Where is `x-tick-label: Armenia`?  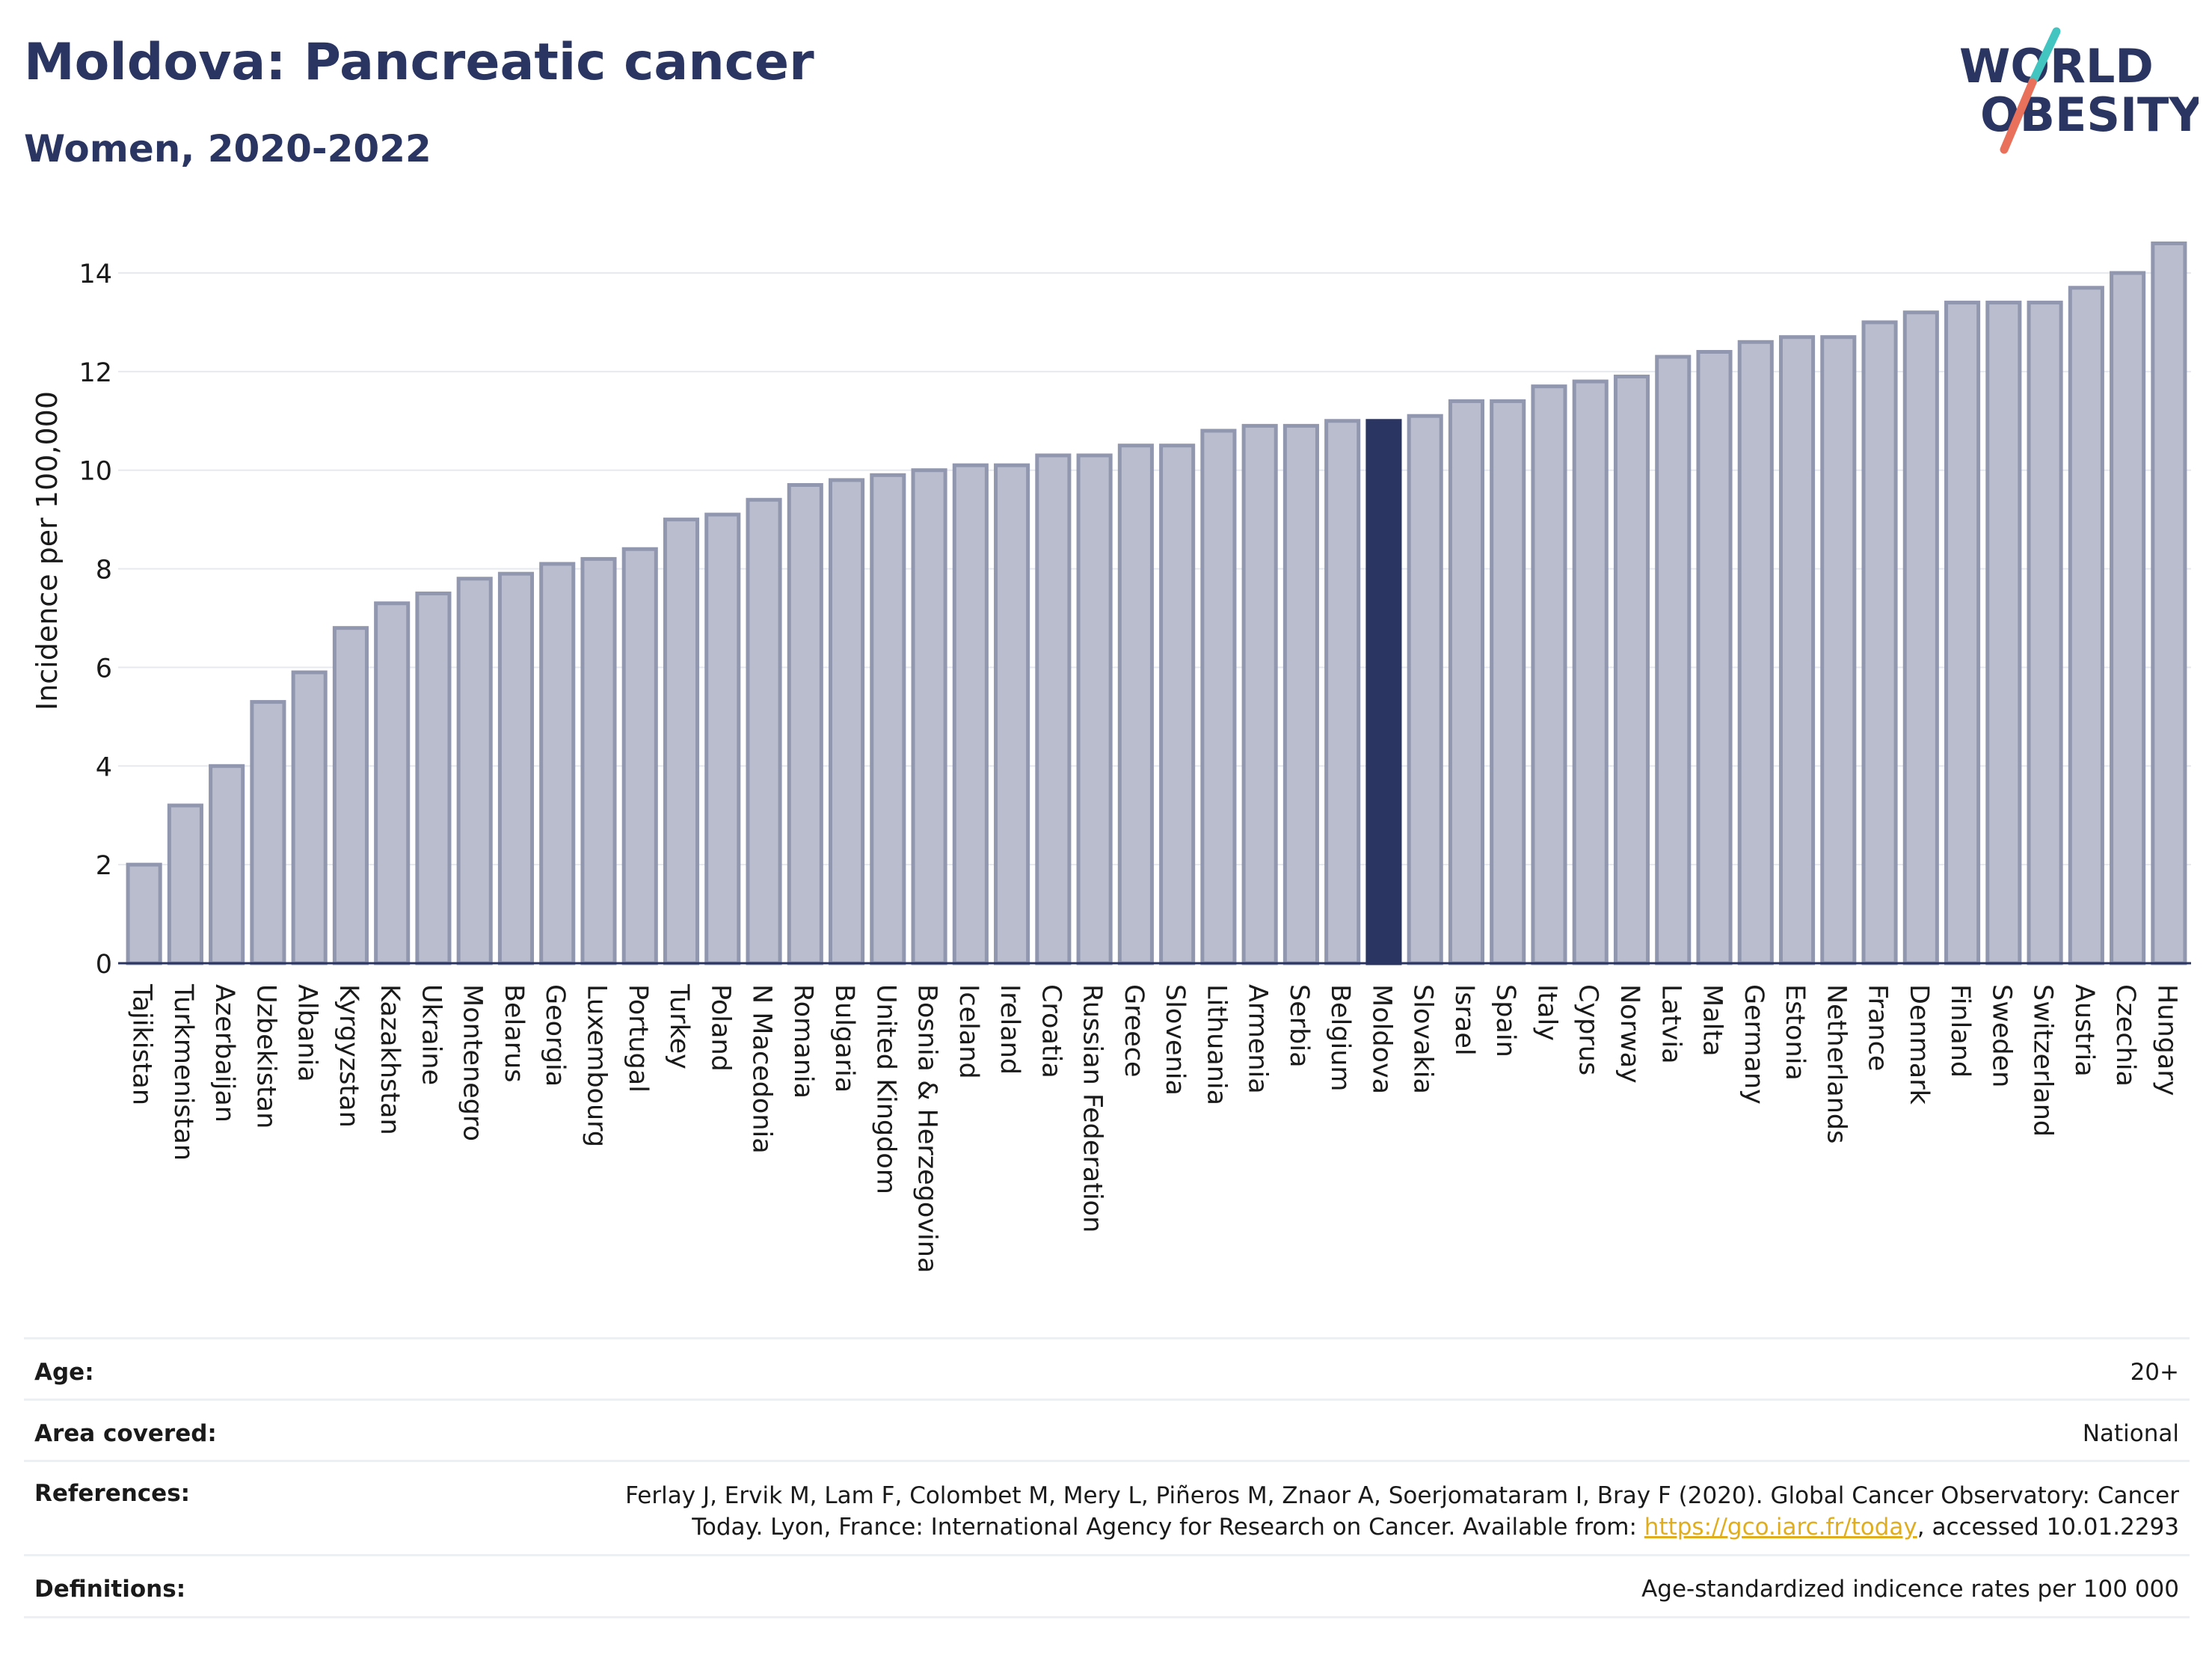 x-tick-label: Armenia is located at coordinates (1258, 1039).